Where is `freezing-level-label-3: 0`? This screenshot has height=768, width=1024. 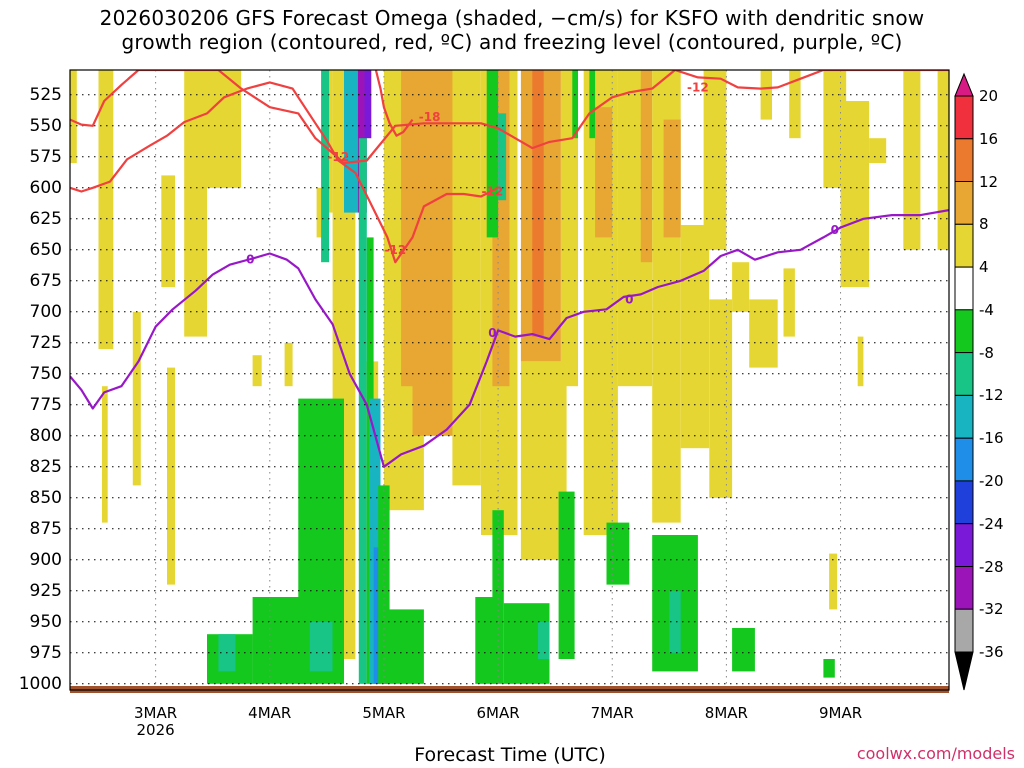 freezing-level-label-3: 0 is located at coordinates (835, 230).